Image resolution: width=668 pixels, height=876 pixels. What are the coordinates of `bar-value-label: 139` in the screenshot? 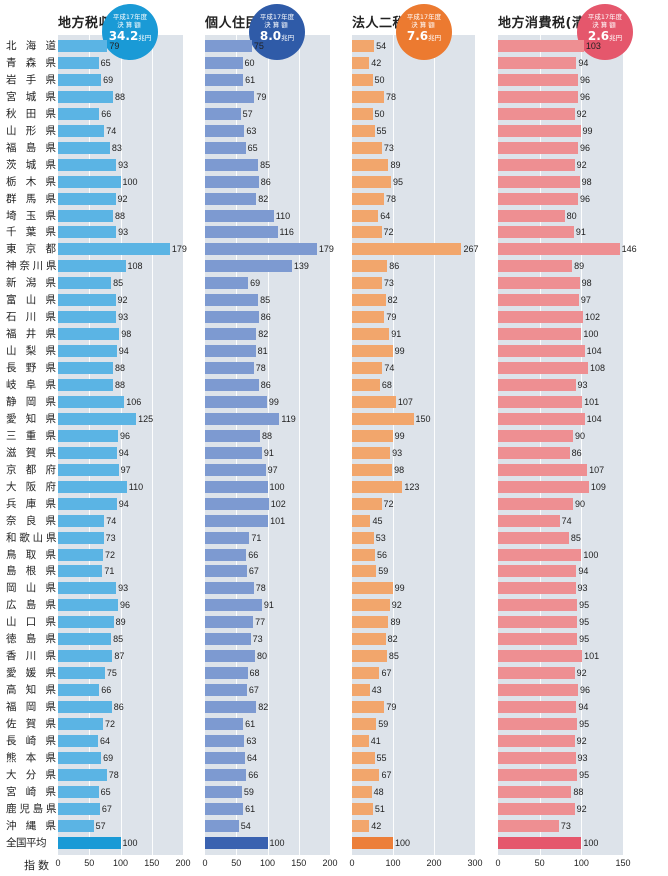 It's located at (301, 266).